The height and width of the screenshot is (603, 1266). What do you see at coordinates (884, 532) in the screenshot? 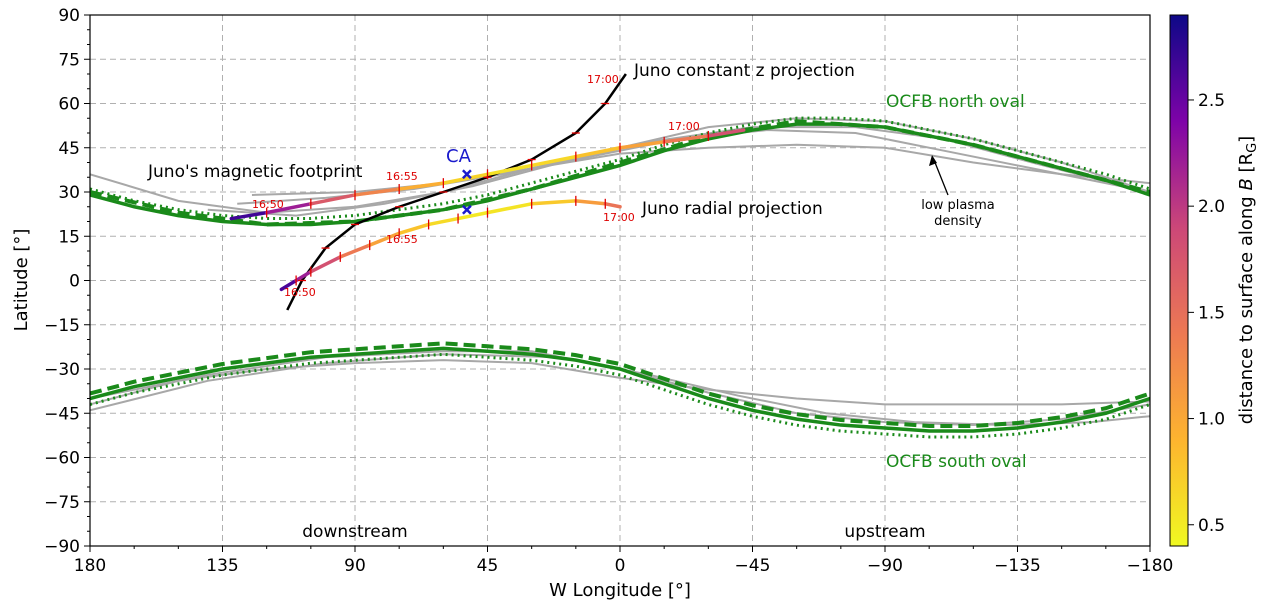
I see `upstream-label: upstream` at bounding box center [884, 532].